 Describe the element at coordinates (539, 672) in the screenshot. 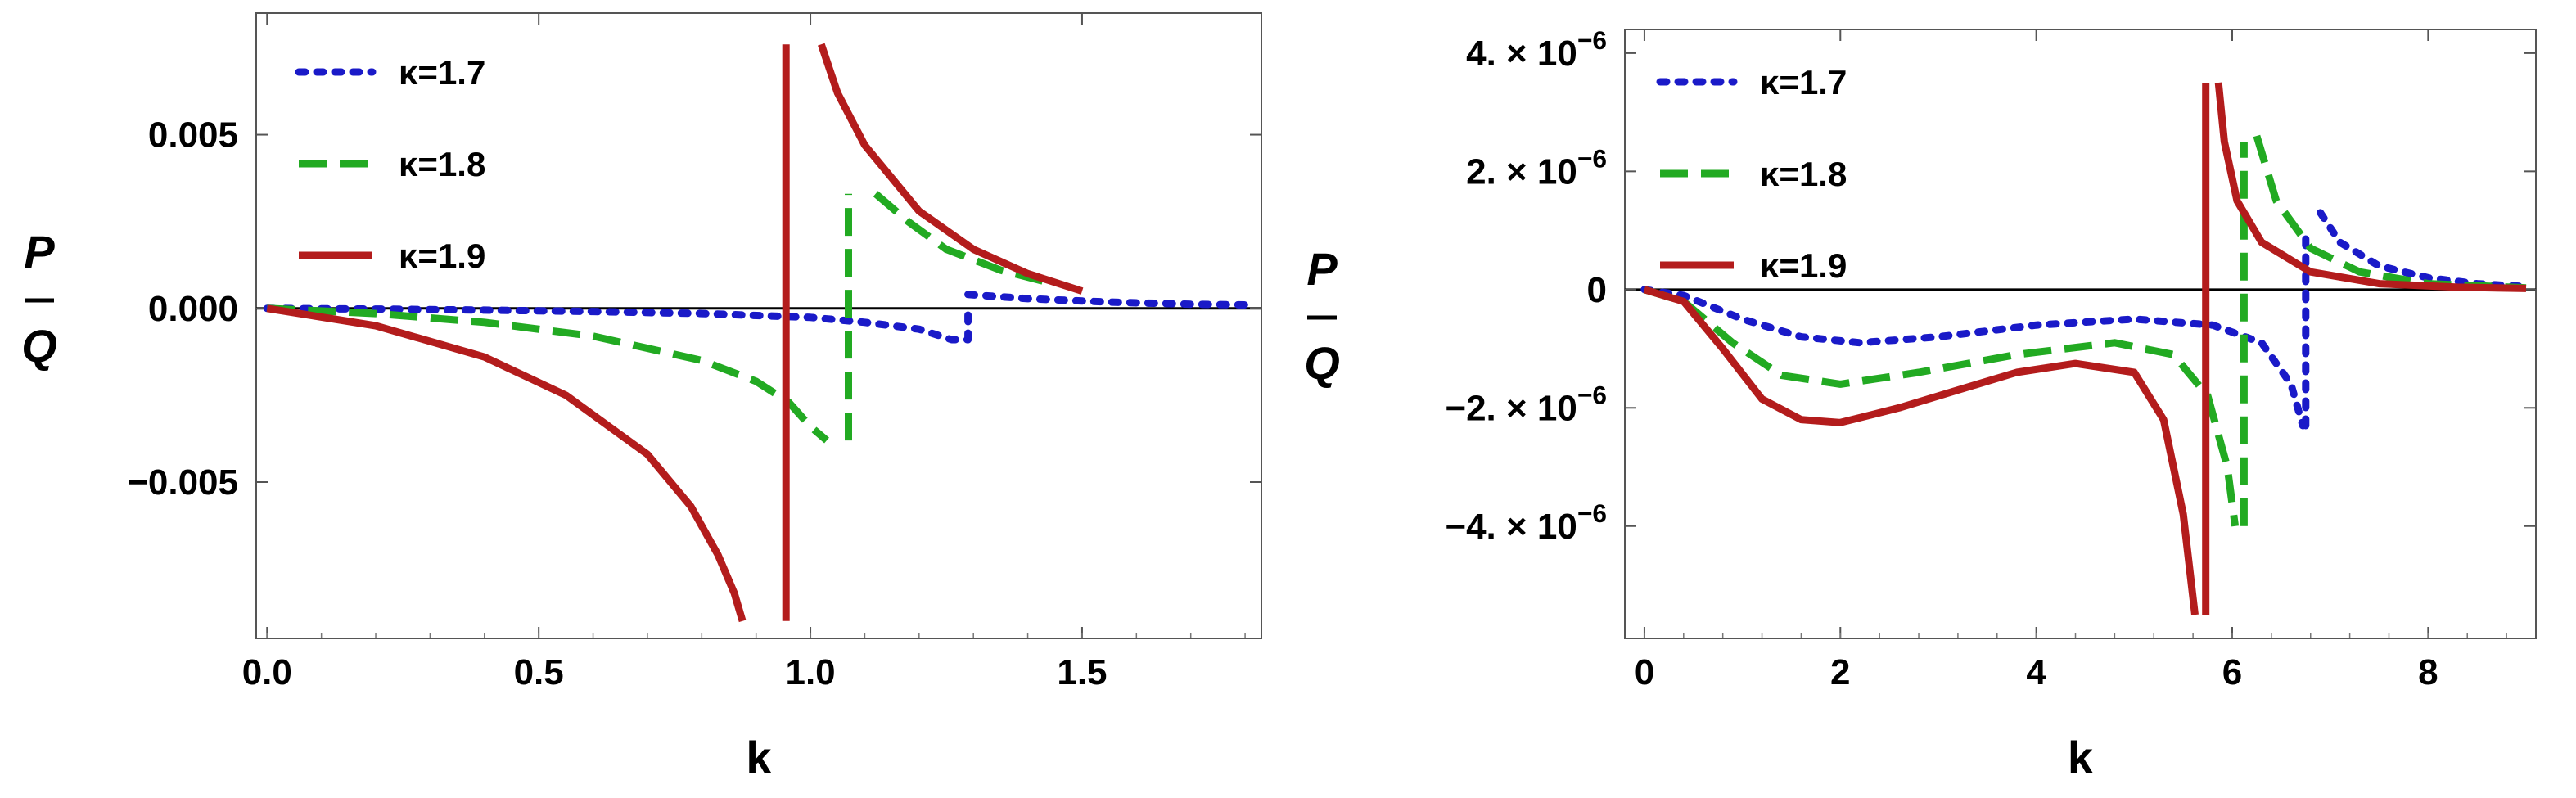

I see `x-tick-label: 0.5` at that location.